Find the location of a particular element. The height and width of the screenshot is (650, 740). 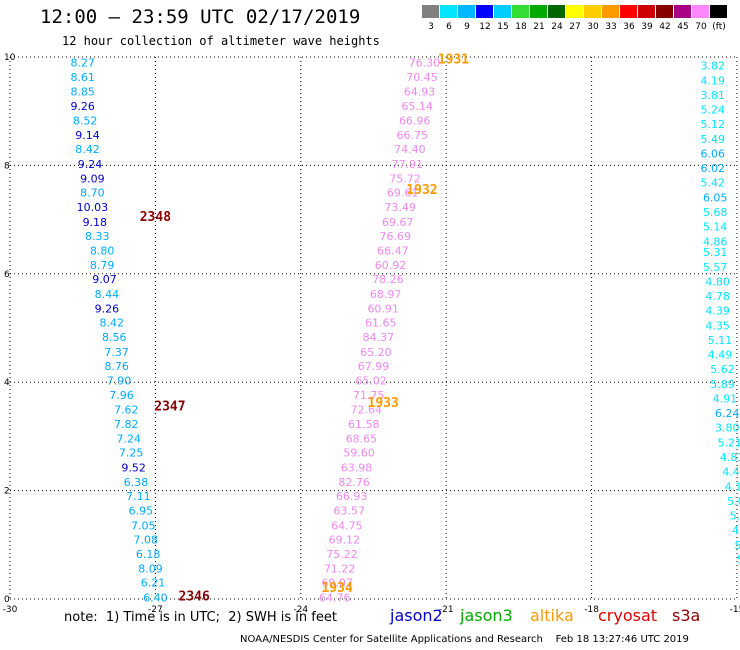

wave-height-label: 5.11 is located at coordinates (720, 340).